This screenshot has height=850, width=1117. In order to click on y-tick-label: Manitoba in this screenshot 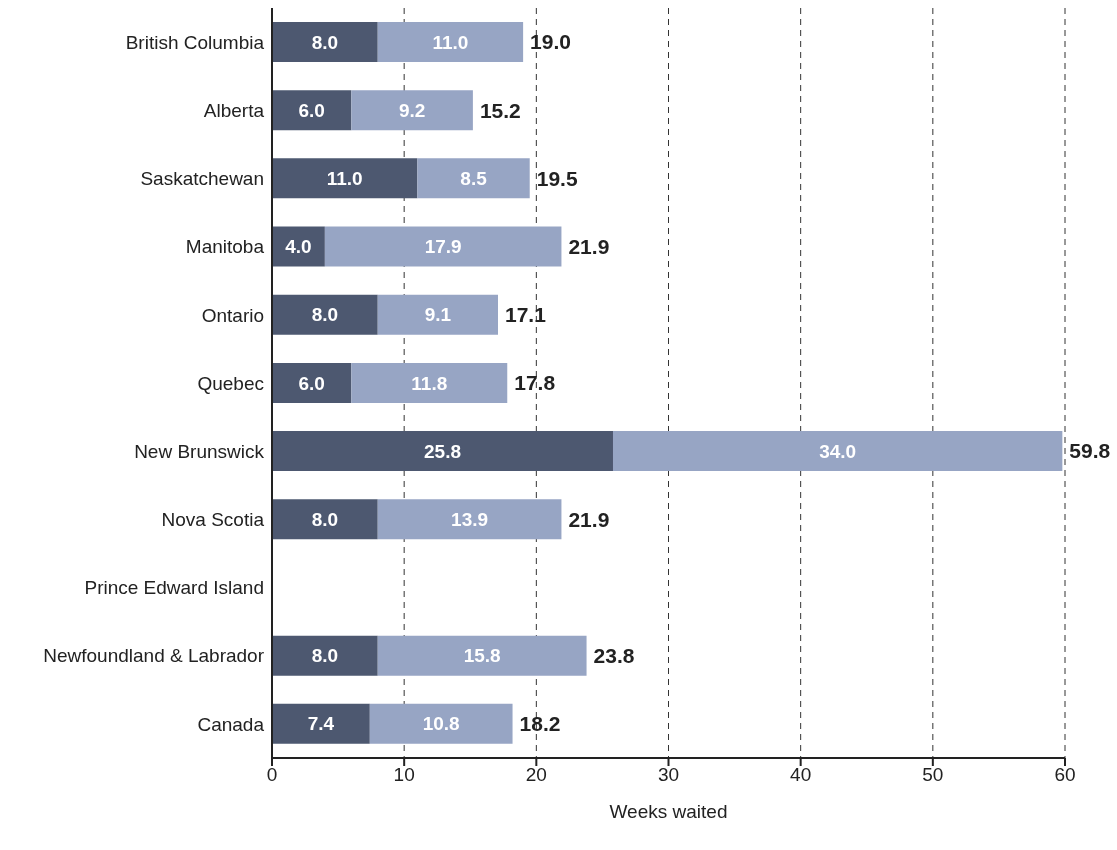, I will do `click(225, 247)`.